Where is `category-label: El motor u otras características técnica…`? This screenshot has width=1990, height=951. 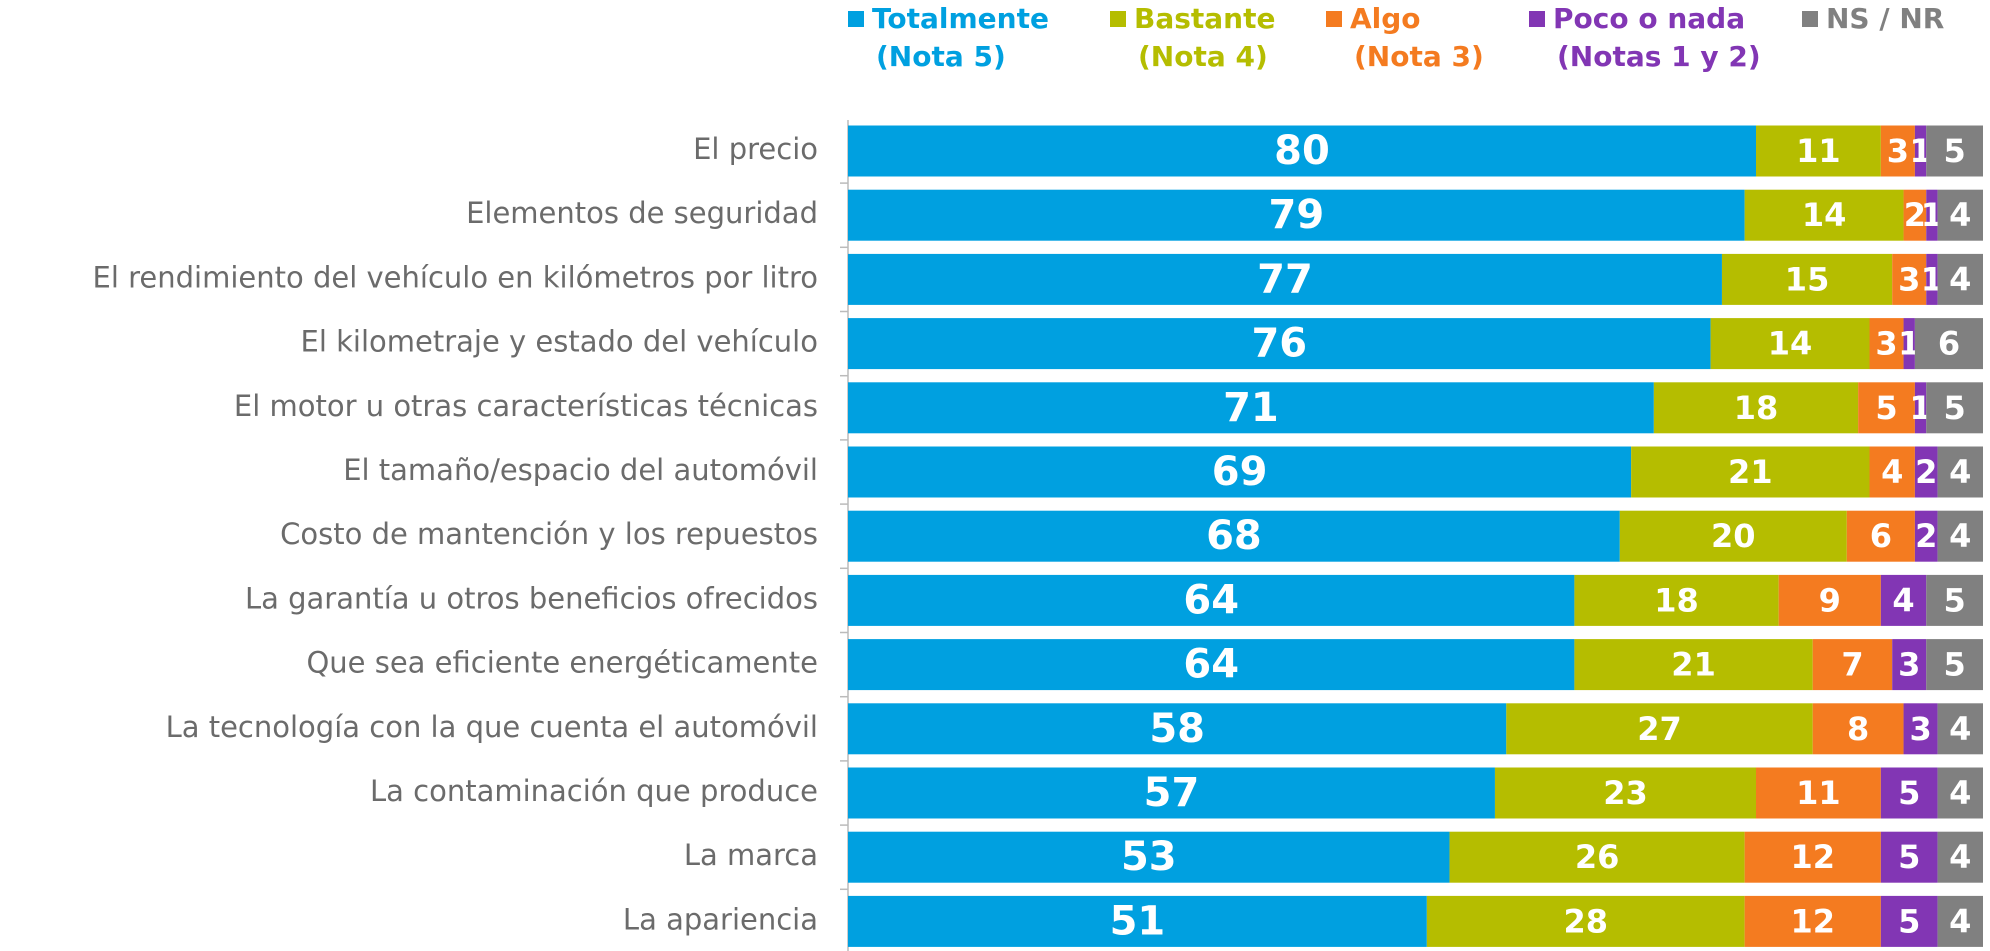 category-label: El motor u otras características técnica… is located at coordinates (526, 406).